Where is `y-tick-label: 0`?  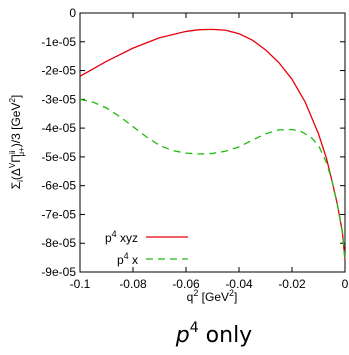 y-tick-label: 0 is located at coordinates (72, 13).